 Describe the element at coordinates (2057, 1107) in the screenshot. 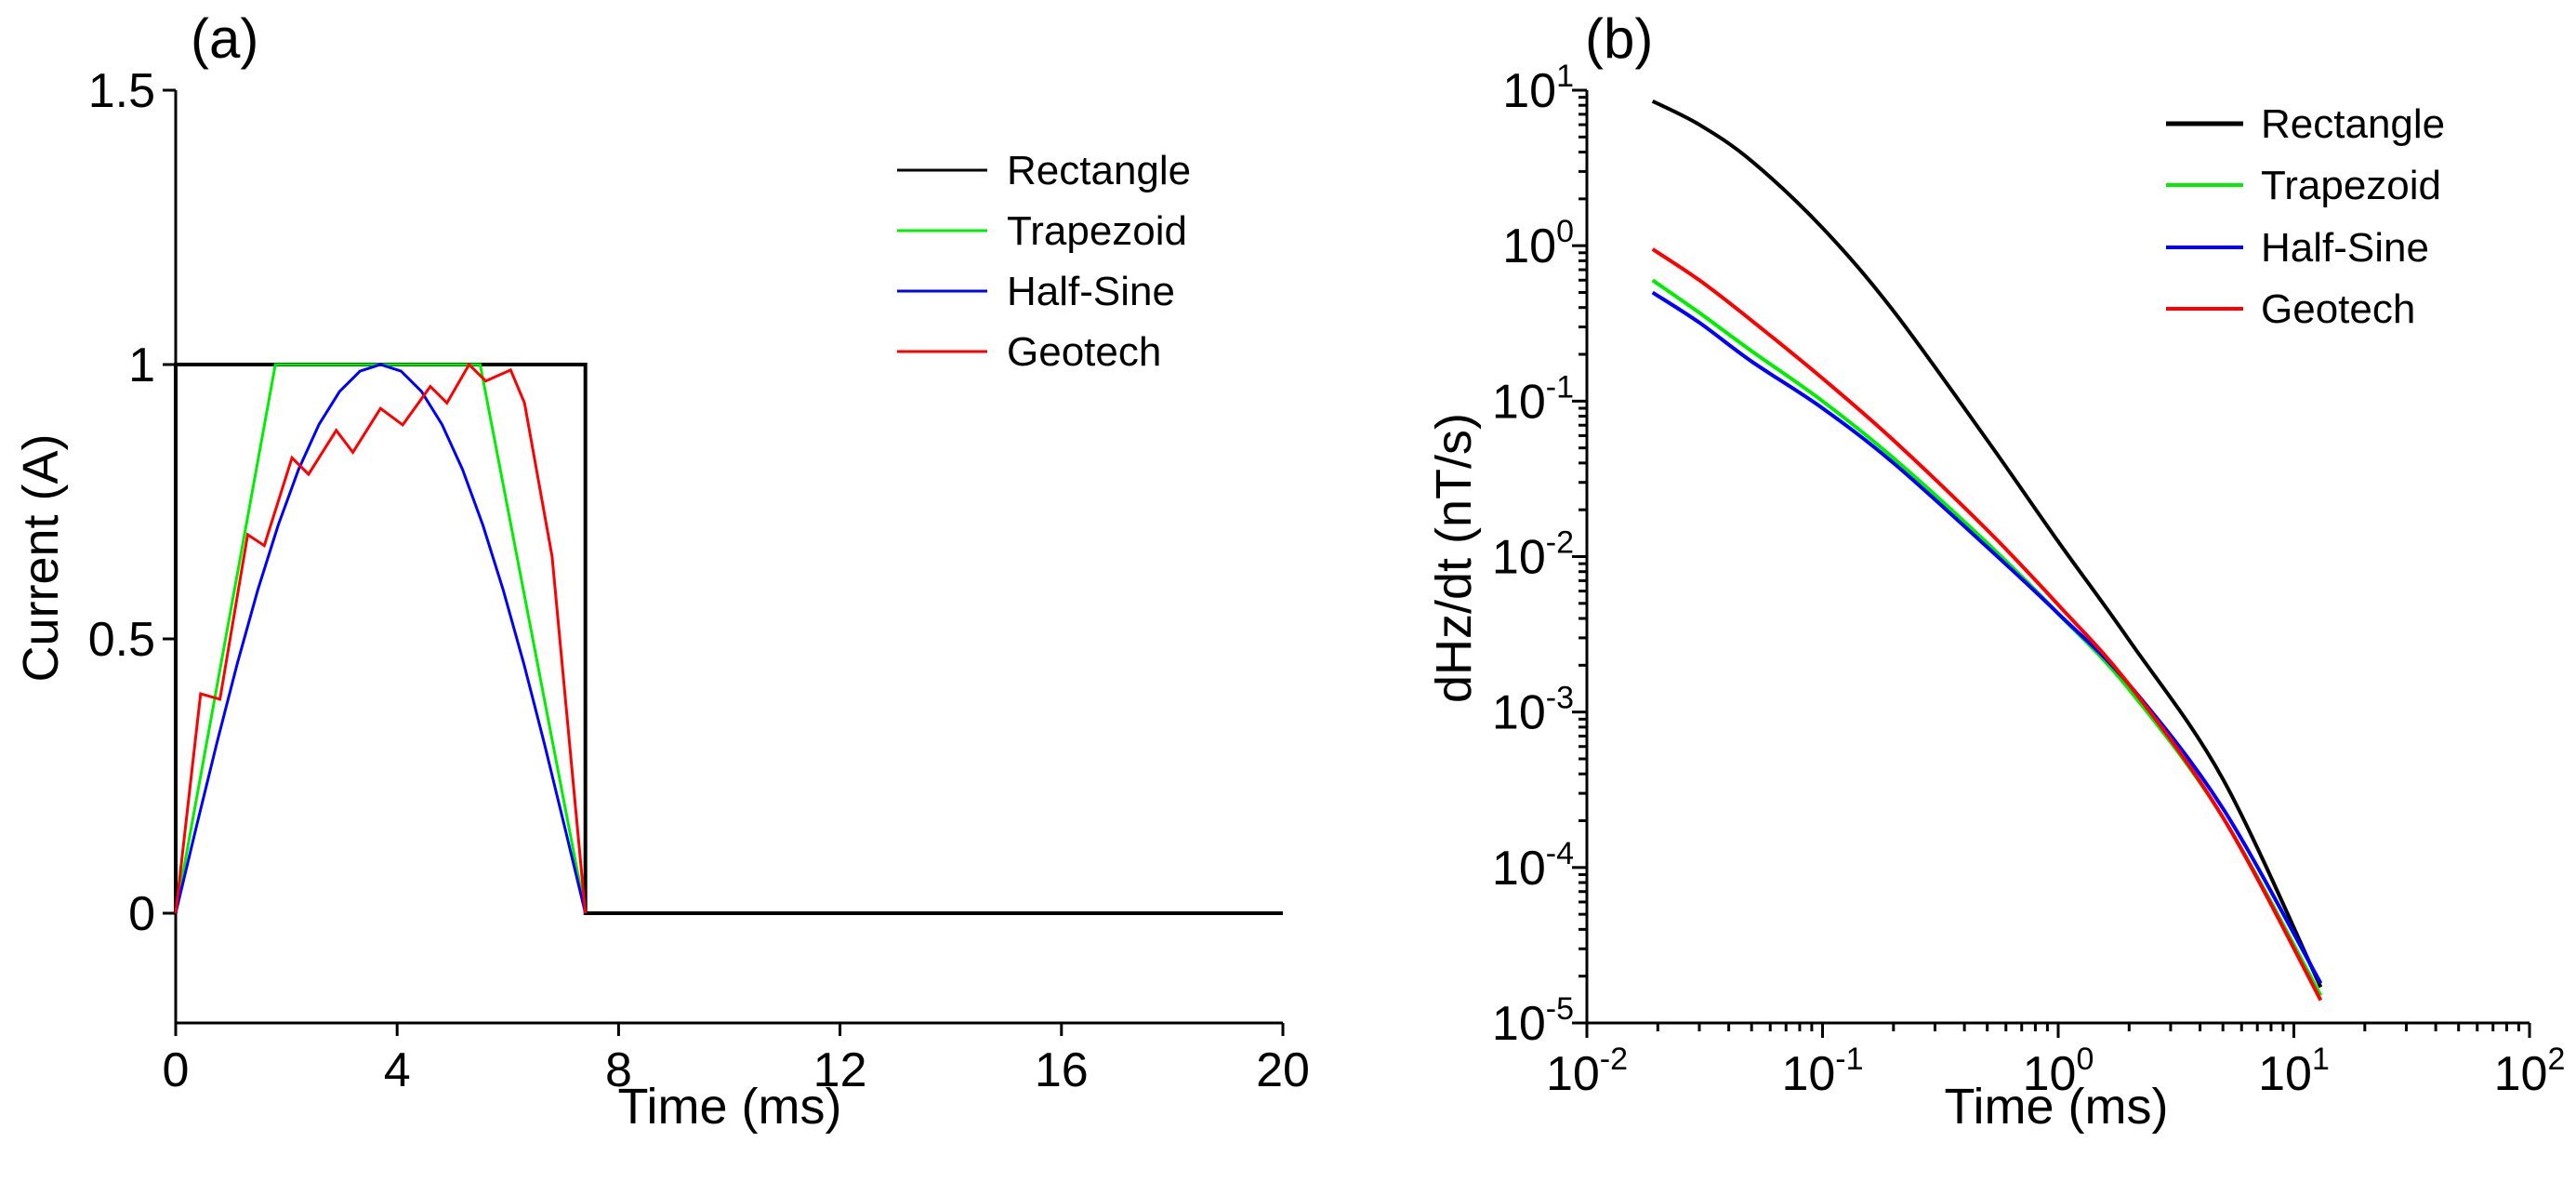

I see `panel-b-x-axis-label: Time (ms)` at that location.